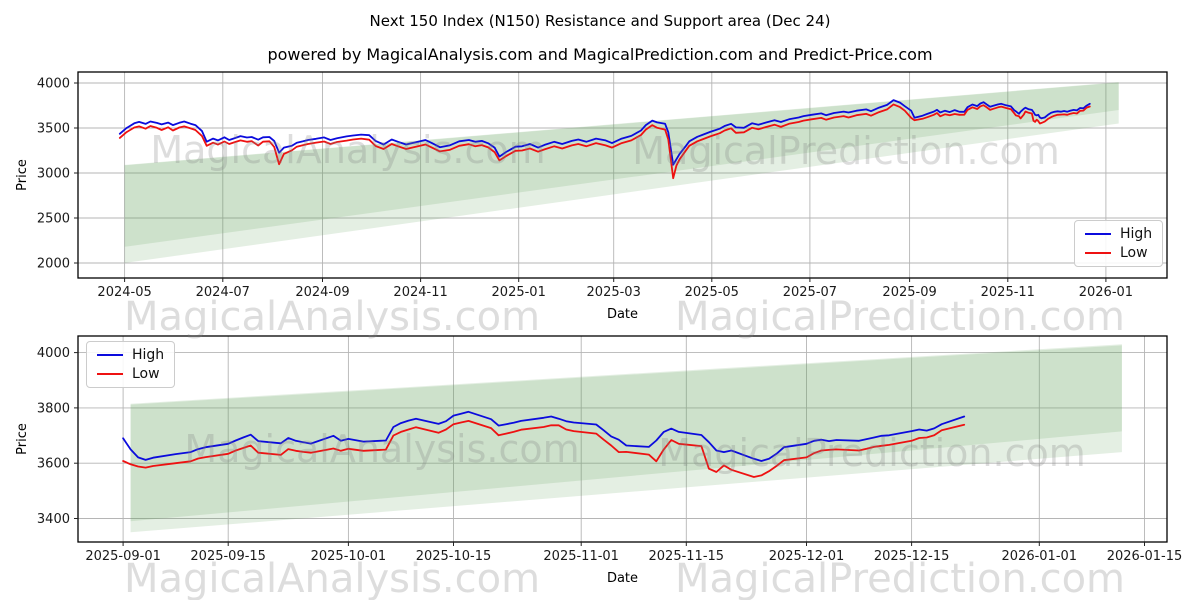 The image size is (1200, 600). Describe the element at coordinates (687, 556) in the screenshot. I see `x-tick-label: 2025-11-15` at that location.